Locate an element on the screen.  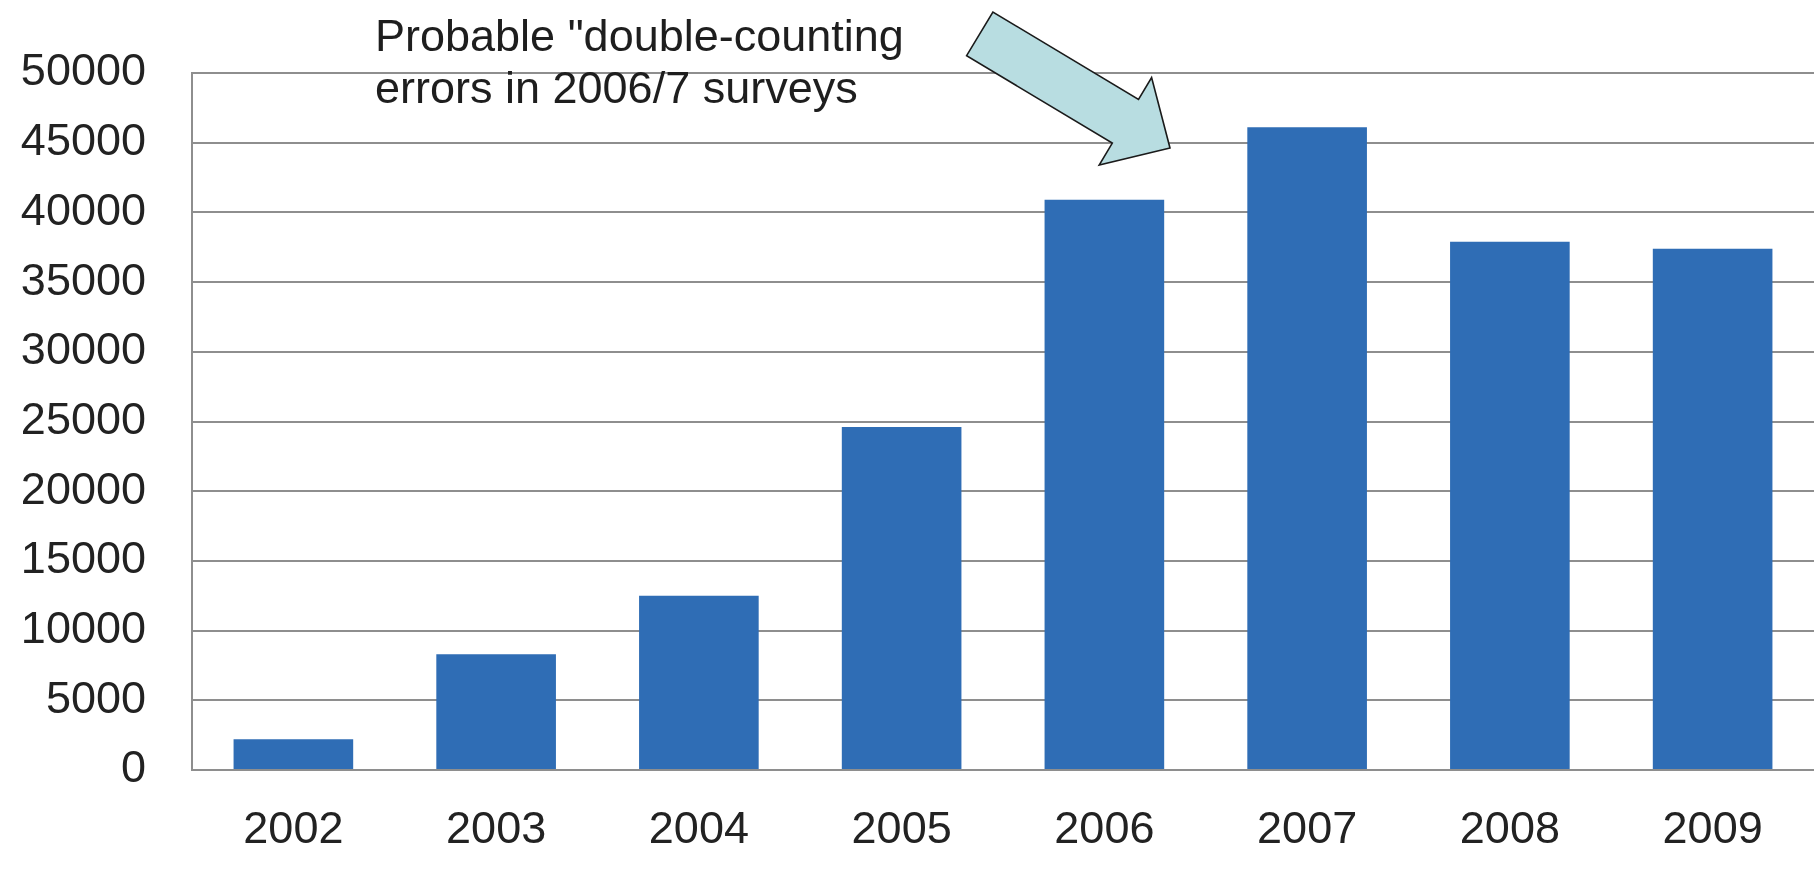
y-tick-label: 50000 is located at coordinates (83, 70).